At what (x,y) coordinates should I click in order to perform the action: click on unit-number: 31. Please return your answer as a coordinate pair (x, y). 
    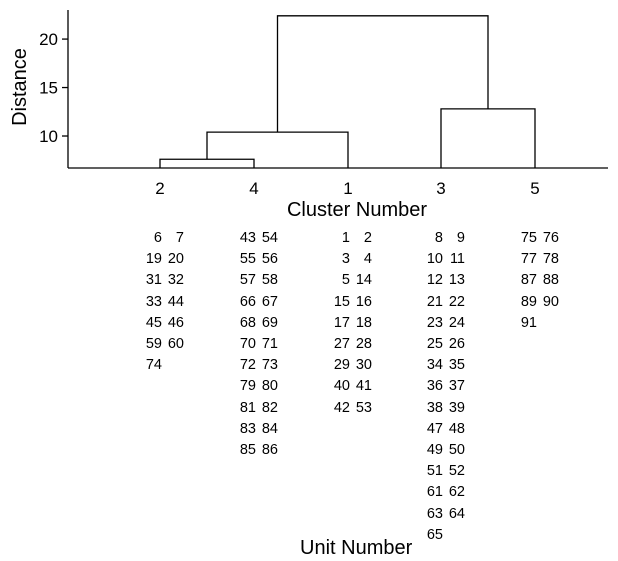
    Looking at the image, I should click on (153, 280).